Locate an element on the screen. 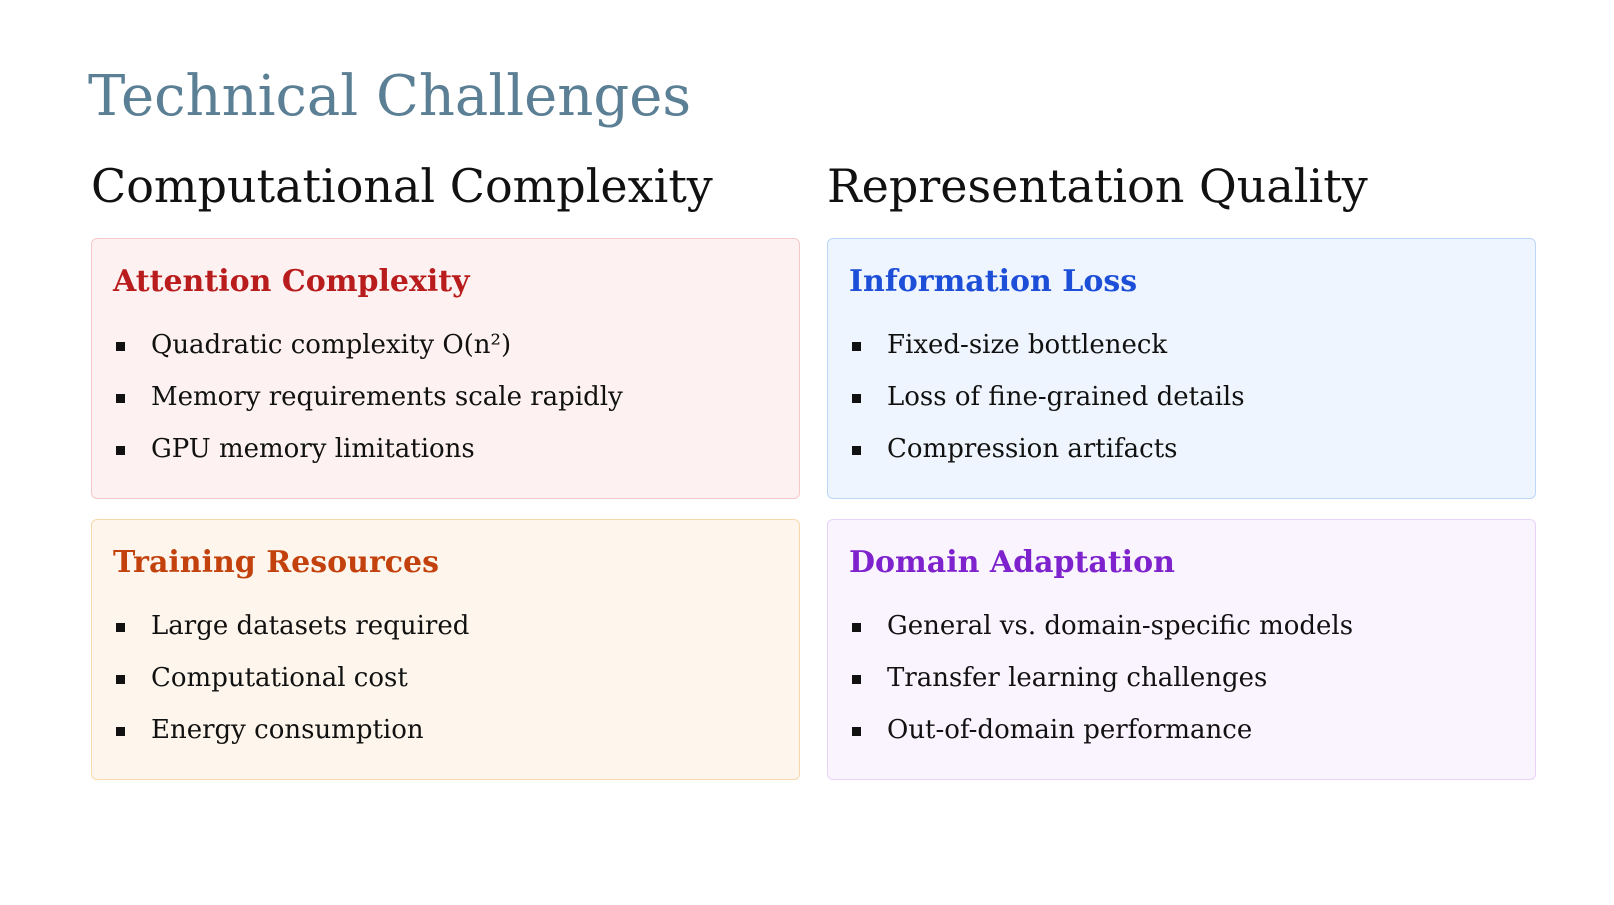  list-item: Transfer learning challenges is located at coordinates (1182, 678).